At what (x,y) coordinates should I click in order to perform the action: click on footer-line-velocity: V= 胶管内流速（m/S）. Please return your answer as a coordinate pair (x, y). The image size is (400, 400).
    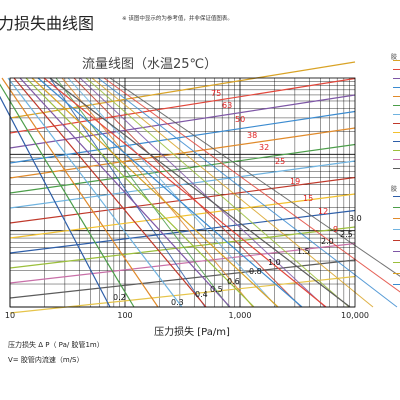
    Looking at the image, I should click on (46, 360).